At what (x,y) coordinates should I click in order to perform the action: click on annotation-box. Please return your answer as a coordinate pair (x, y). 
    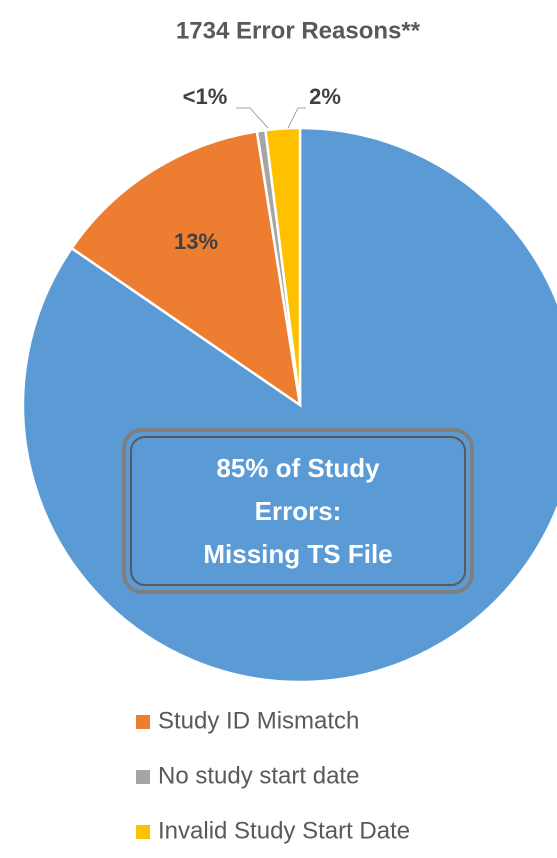
    Looking at the image, I should click on (298, 511).